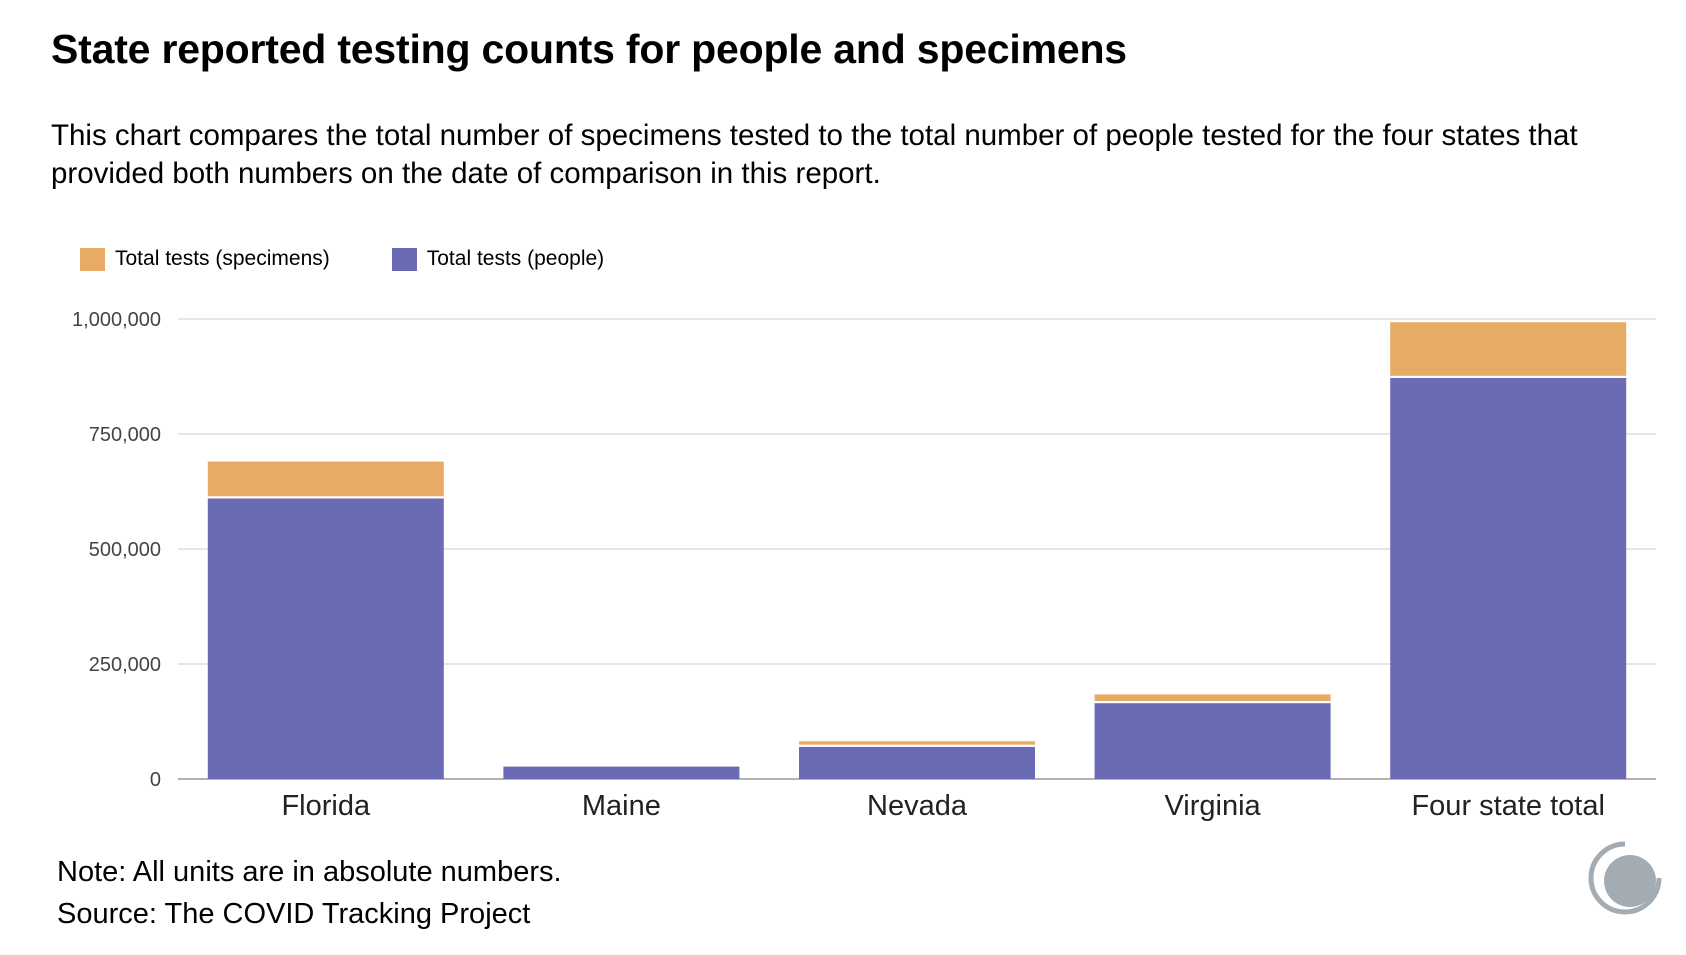  What do you see at coordinates (222, 258) in the screenshot?
I see `legend-label-specimens: Total tests (specimens)` at bounding box center [222, 258].